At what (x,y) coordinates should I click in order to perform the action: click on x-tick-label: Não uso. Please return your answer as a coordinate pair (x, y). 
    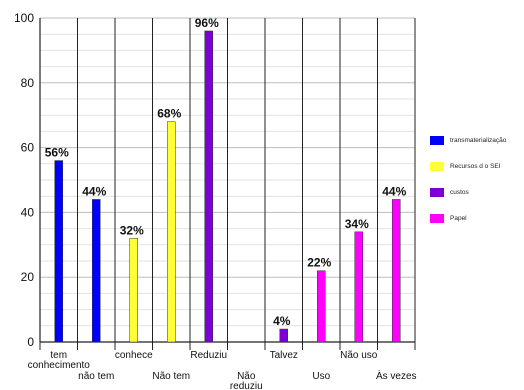
    Looking at the image, I should click on (359, 355).